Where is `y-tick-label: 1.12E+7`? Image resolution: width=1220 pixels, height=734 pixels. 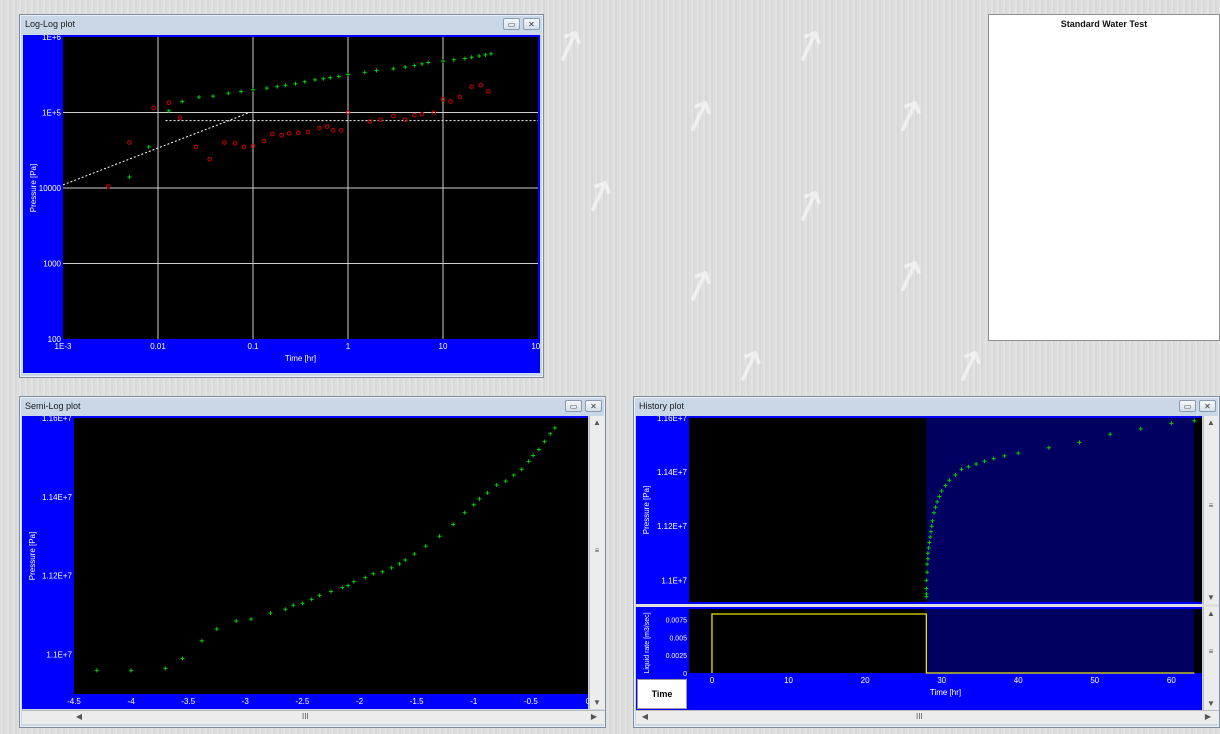
y-tick-label: 1.12E+7 is located at coordinates (57, 576).